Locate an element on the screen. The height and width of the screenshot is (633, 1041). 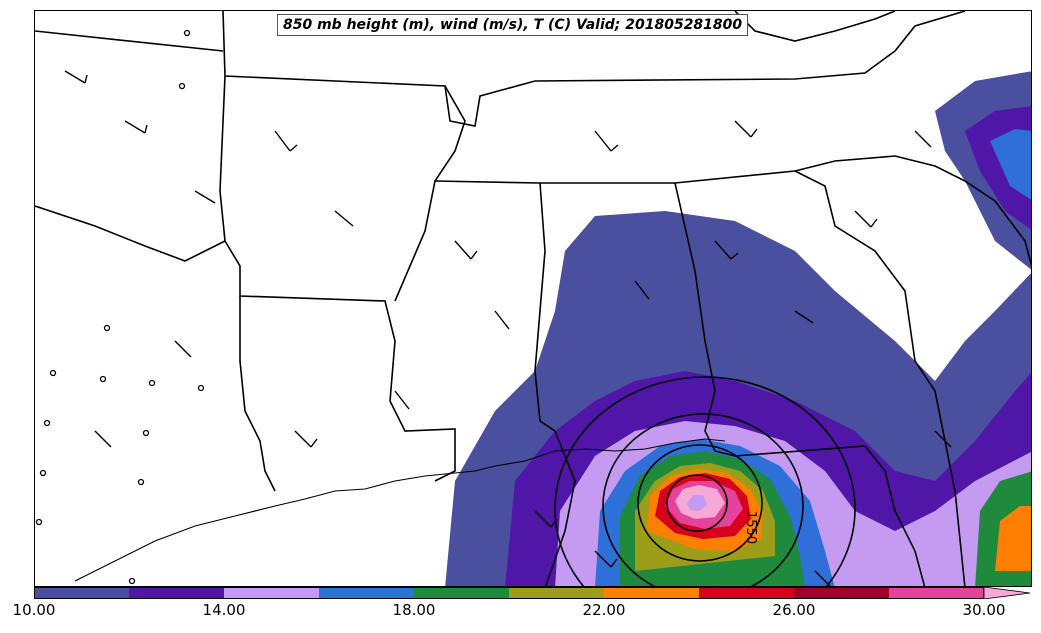
coastline is located at coordinates (400, 510).